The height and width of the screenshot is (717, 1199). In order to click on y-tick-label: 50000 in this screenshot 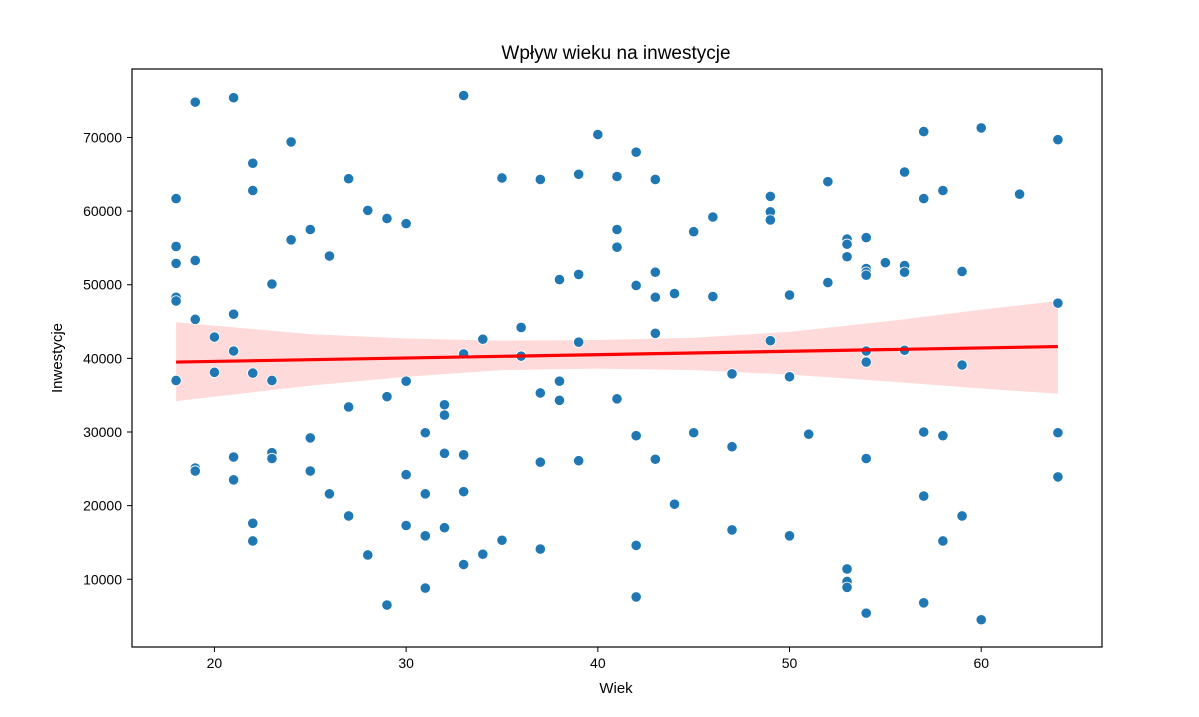, I will do `click(102, 285)`.